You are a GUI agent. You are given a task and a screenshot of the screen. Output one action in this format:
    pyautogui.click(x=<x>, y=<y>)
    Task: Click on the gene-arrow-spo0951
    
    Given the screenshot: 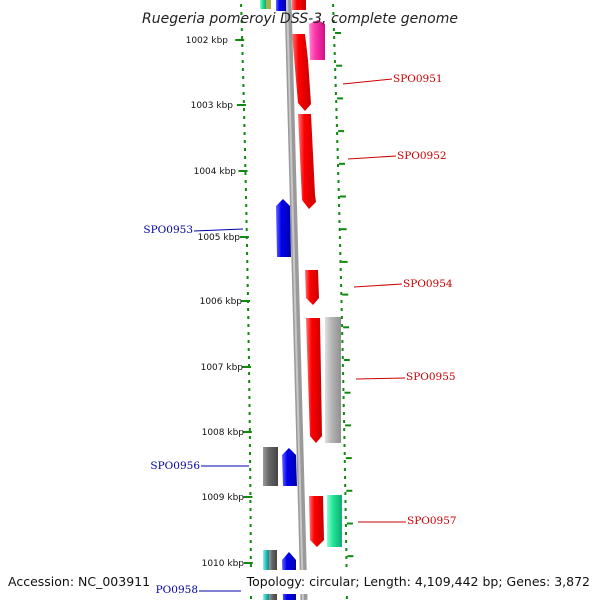 What is the action you would take?
    pyautogui.click(x=301, y=72)
    